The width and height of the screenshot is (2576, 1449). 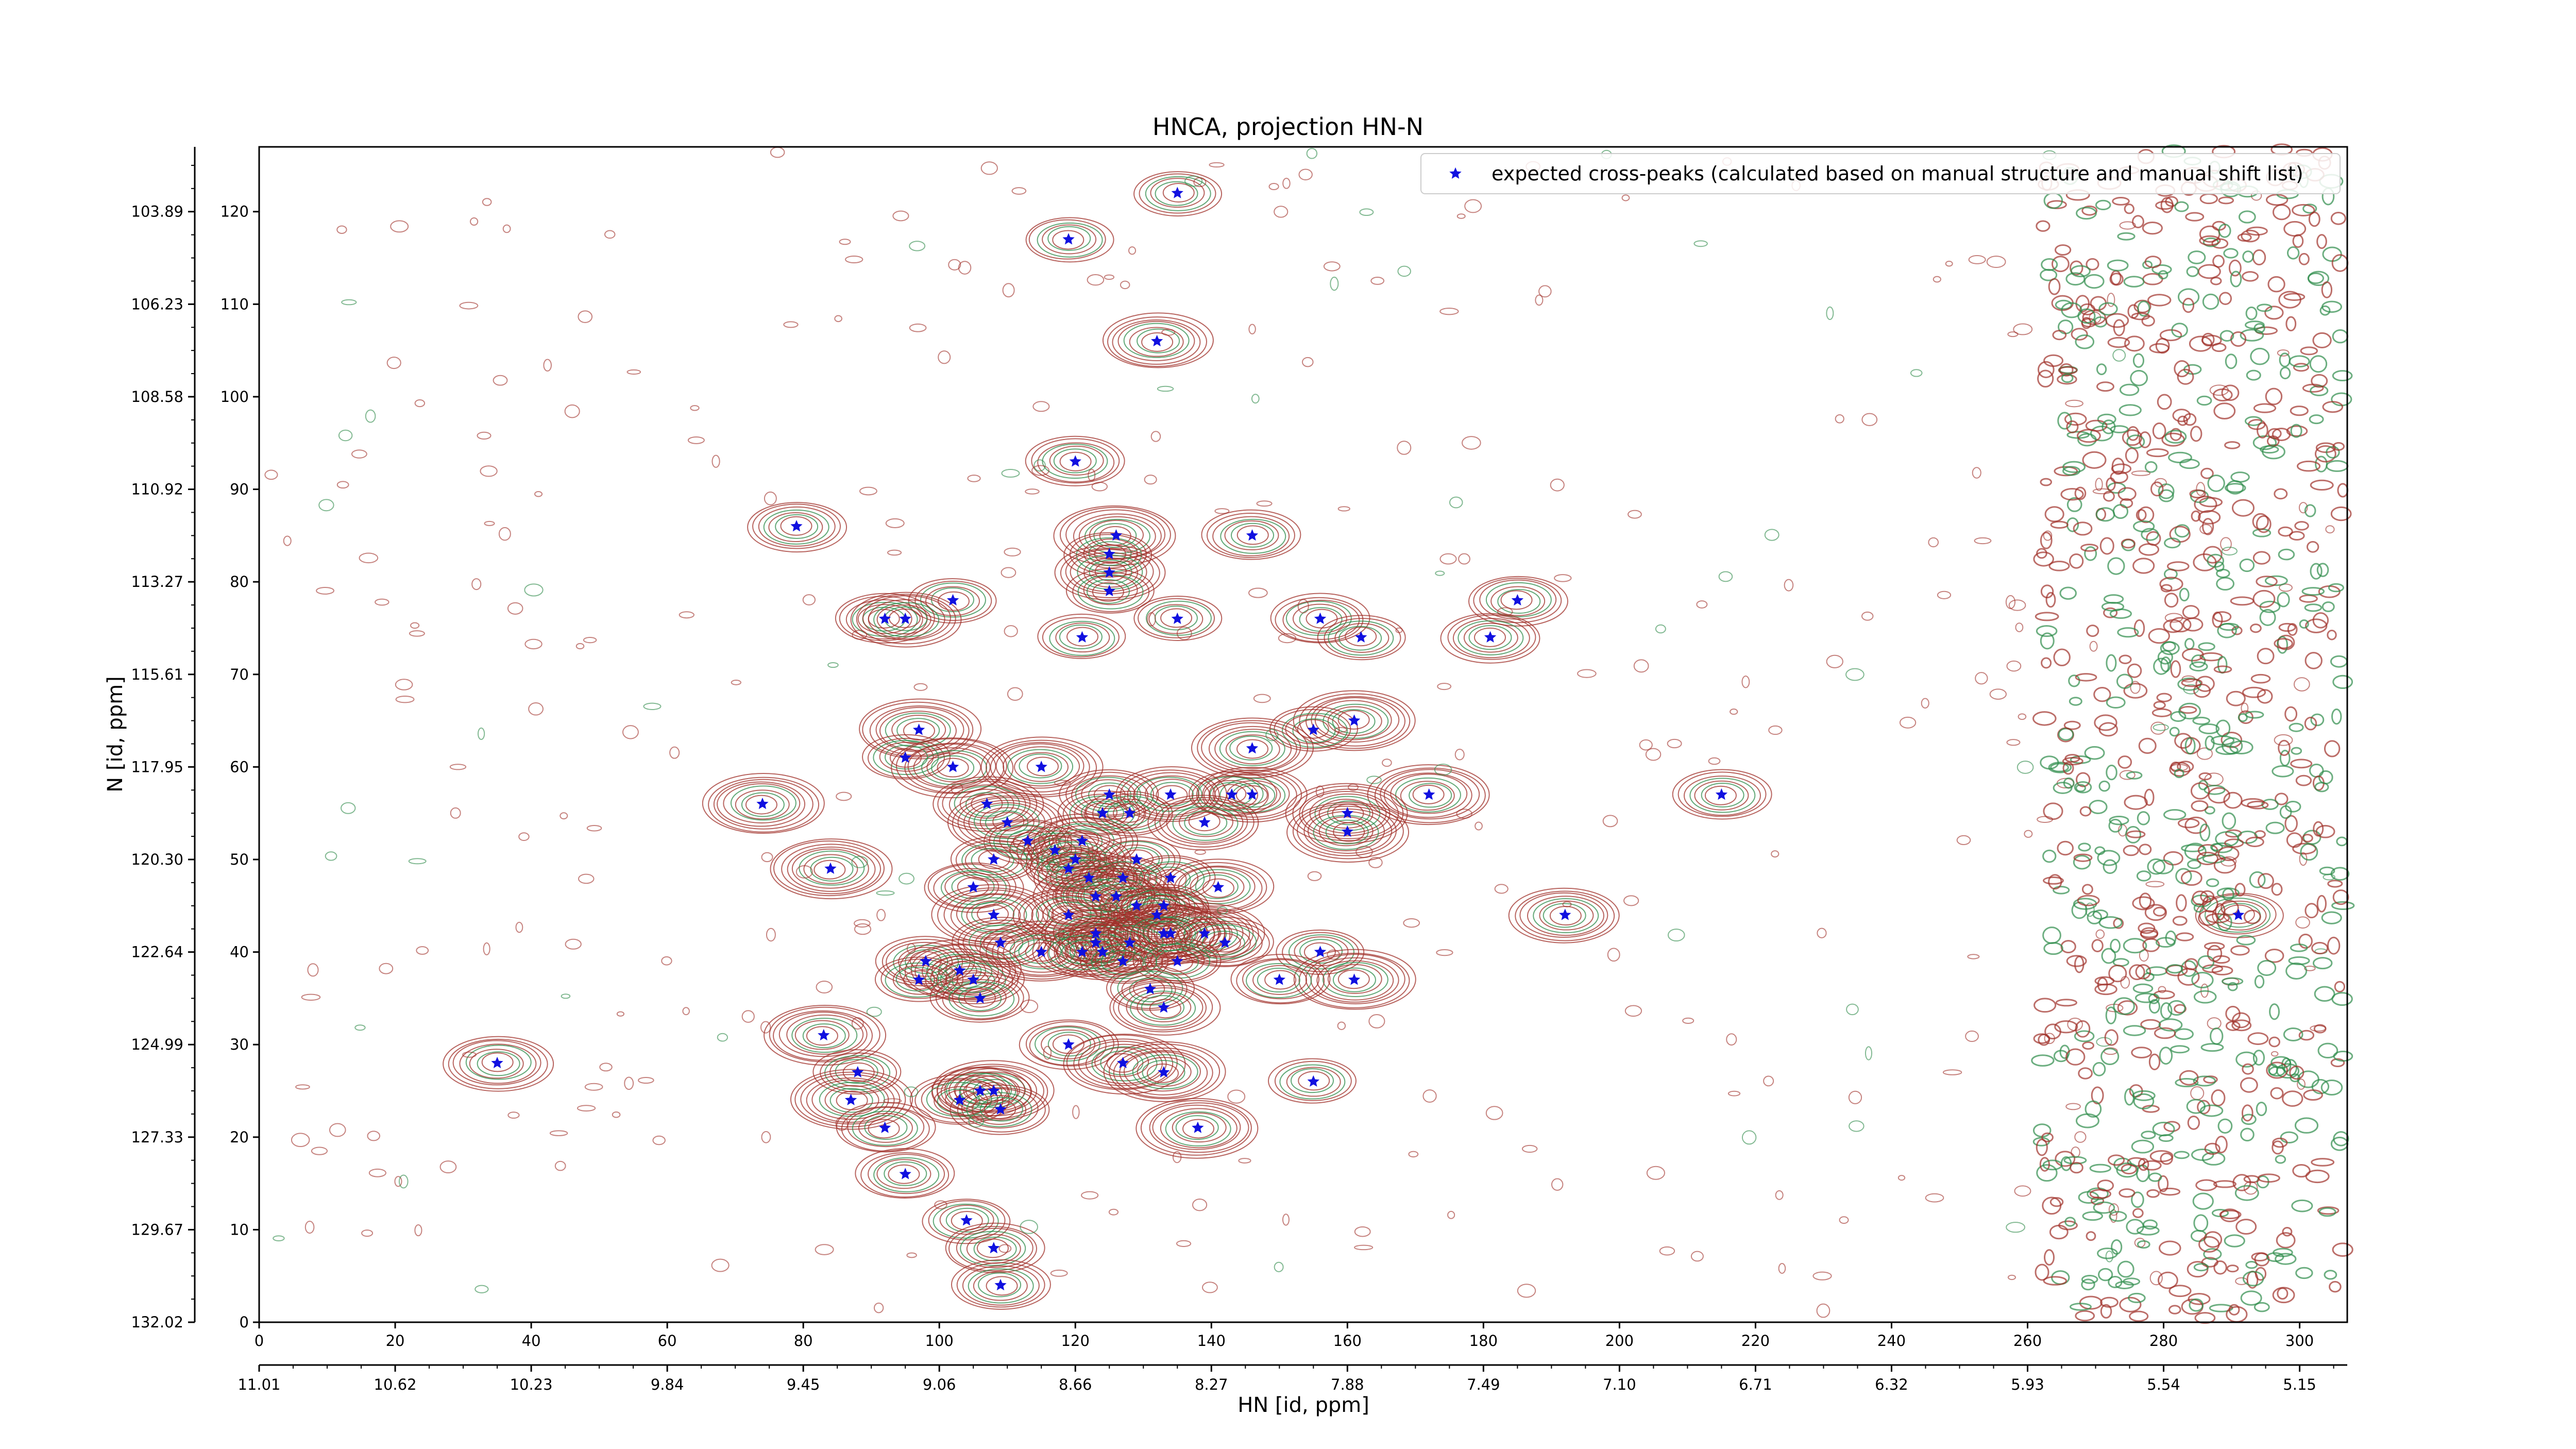 I want to click on x-ppm-tick-label: 8.27, so click(x=1211, y=1384).